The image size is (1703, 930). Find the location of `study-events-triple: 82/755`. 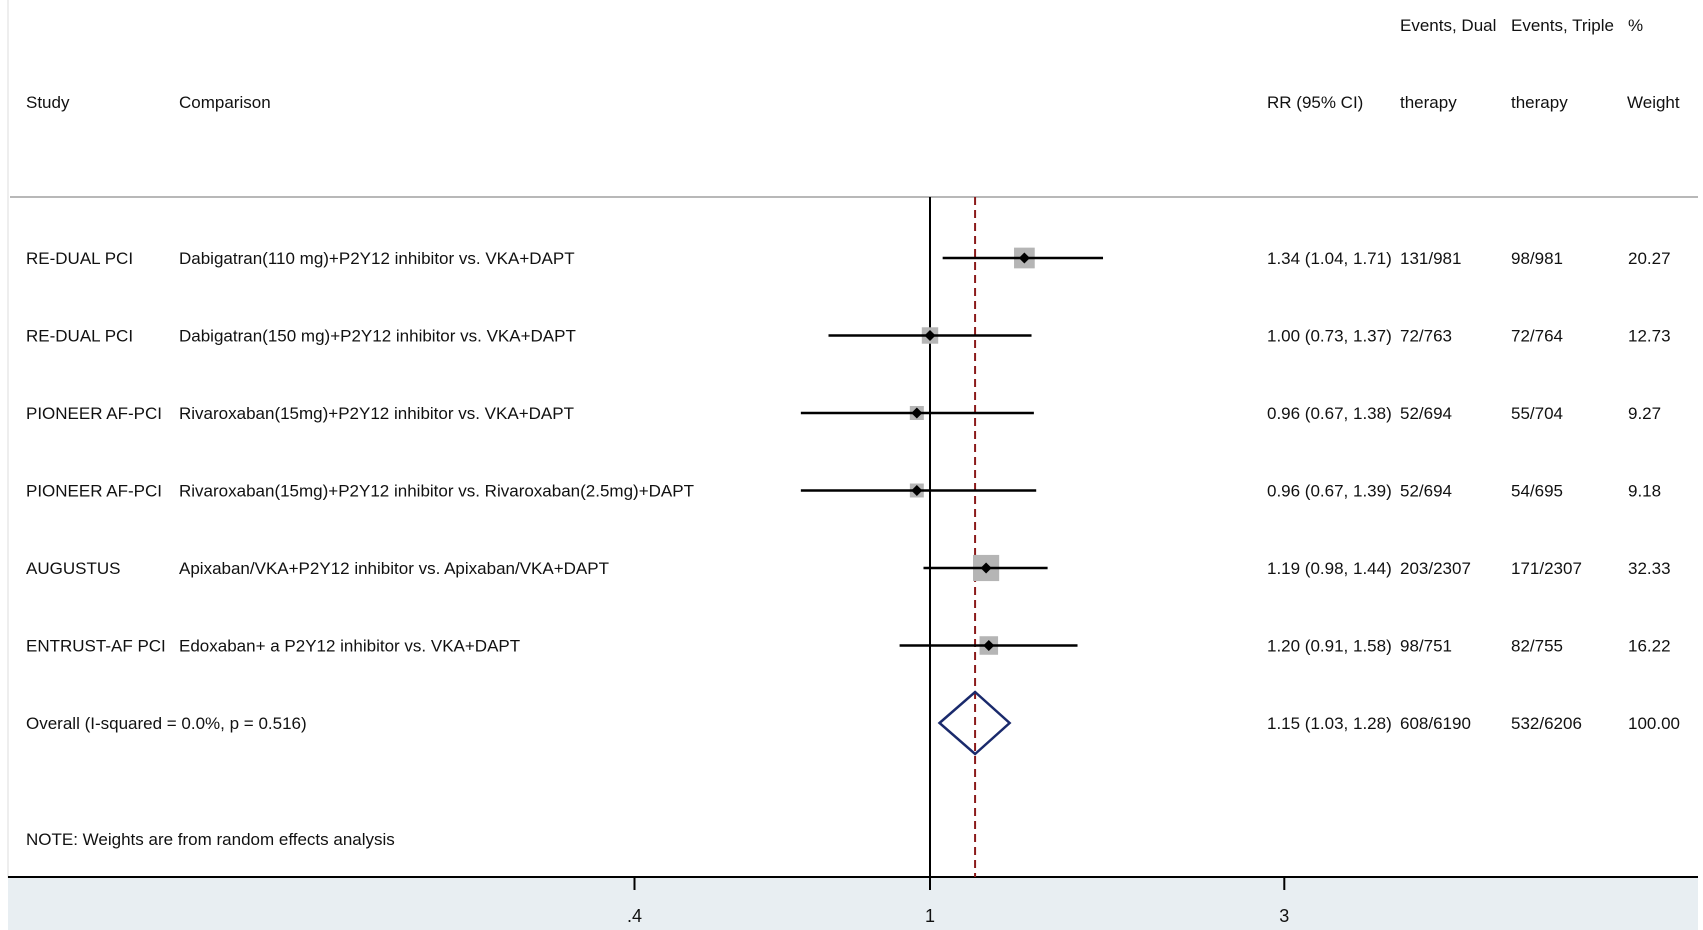

study-events-triple: 82/755 is located at coordinates (1537, 646).